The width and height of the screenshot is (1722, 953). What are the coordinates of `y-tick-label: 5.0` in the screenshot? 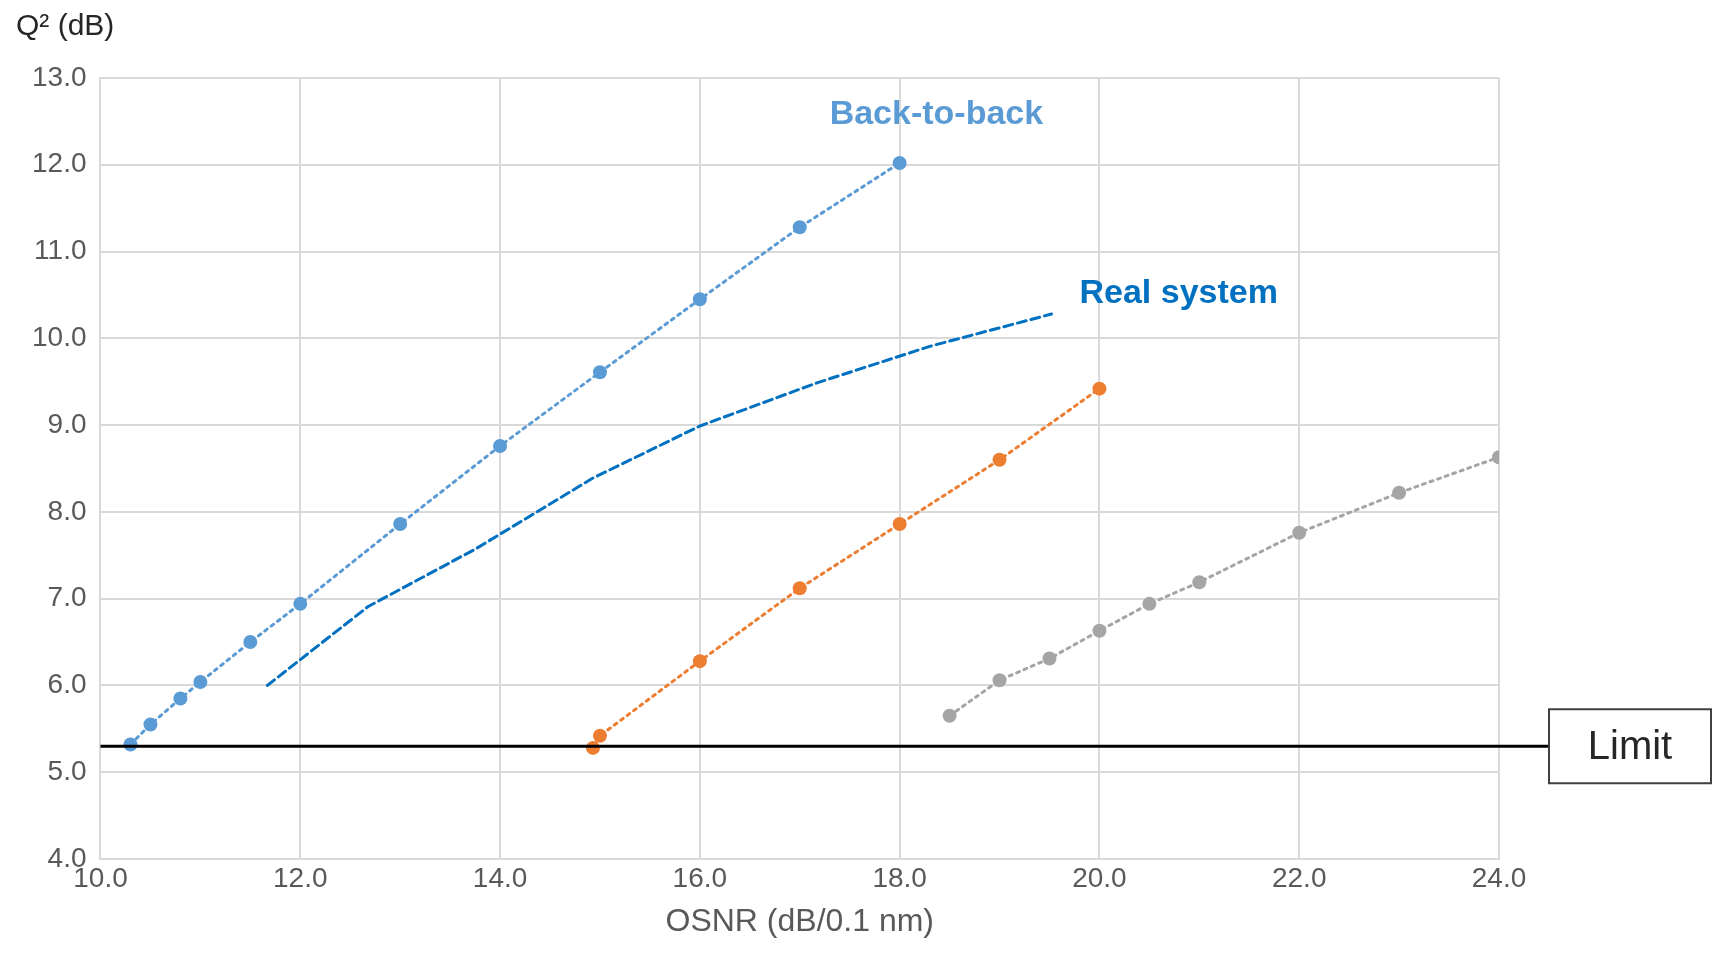 It's located at (67, 770).